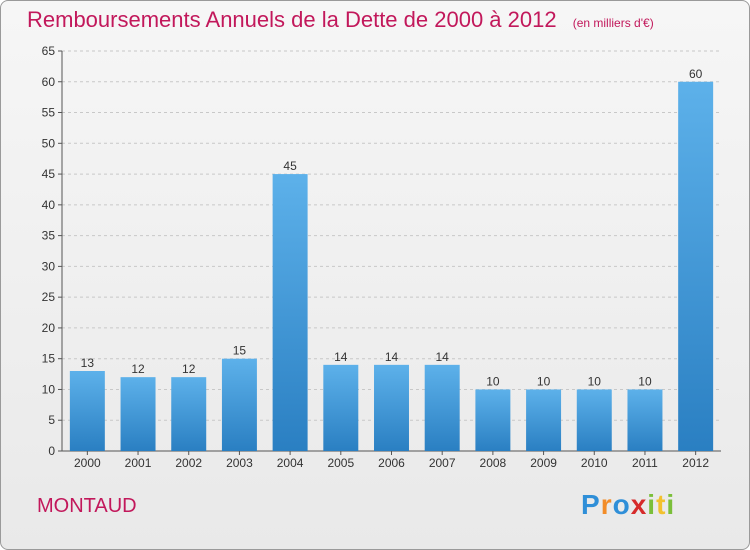  I want to click on commune-name: MONTAUD, so click(87, 506).